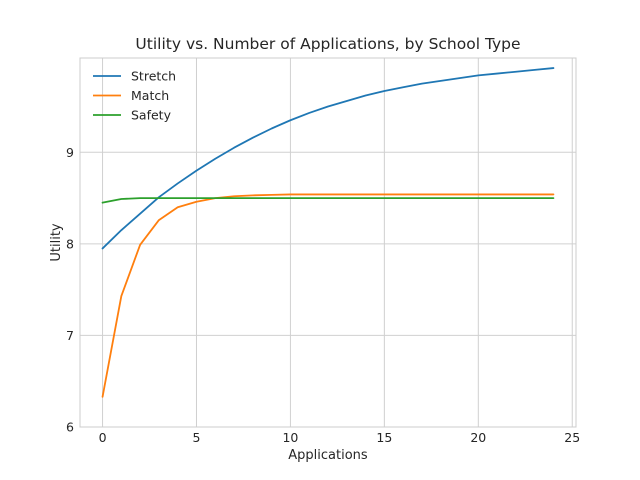 The width and height of the screenshot is (640, 480). I want to click on y-tick-label: 7, so click(70, 335).